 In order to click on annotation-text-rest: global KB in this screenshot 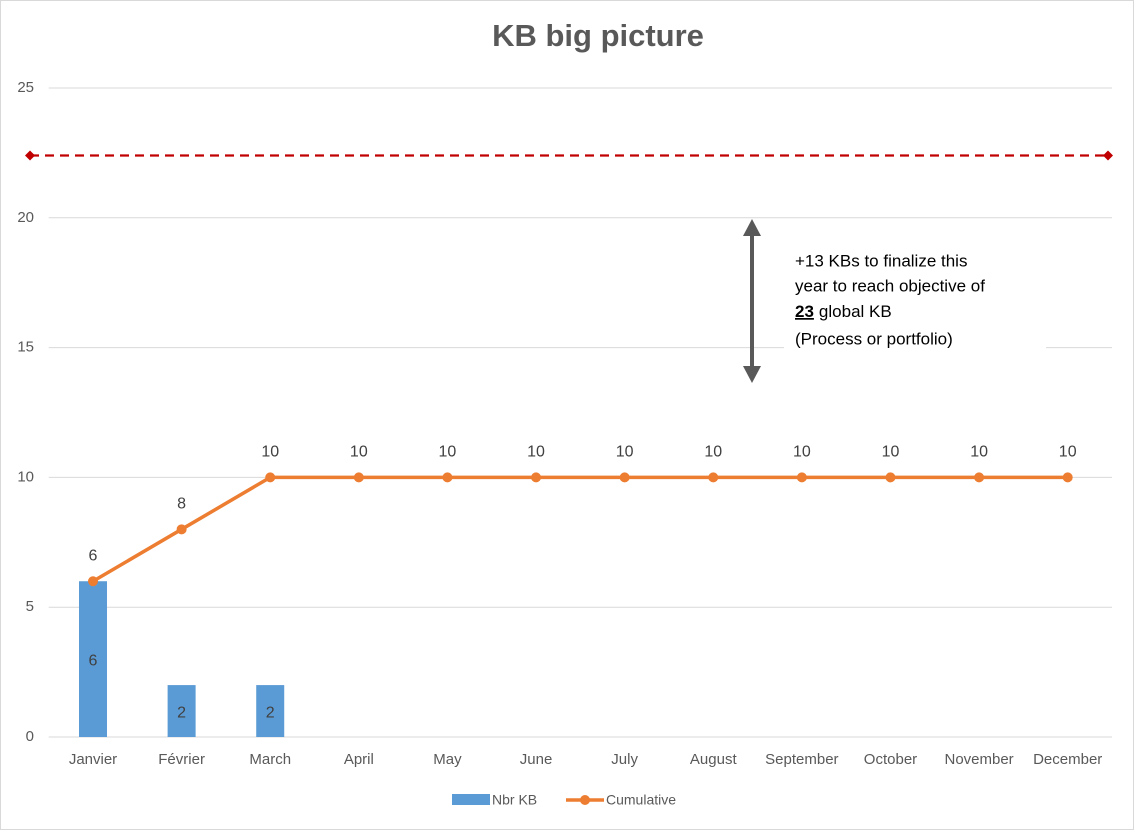, I will do `click(855, 311)`.